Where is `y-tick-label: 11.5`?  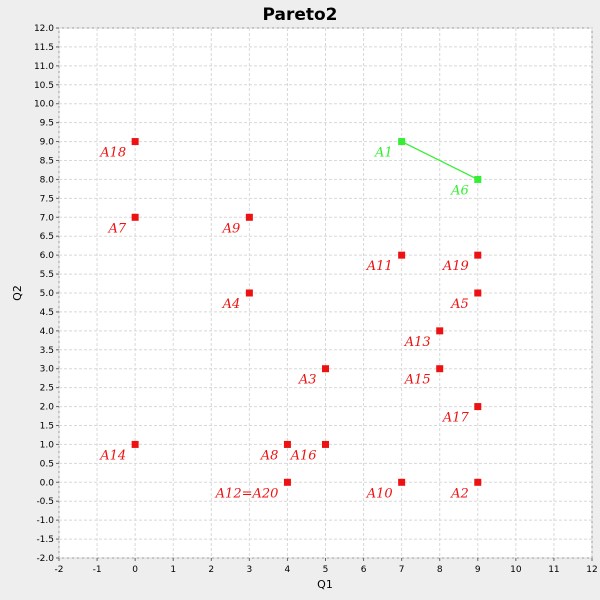
y-tick-label: 11.5 is located at coordinates (44, 48).